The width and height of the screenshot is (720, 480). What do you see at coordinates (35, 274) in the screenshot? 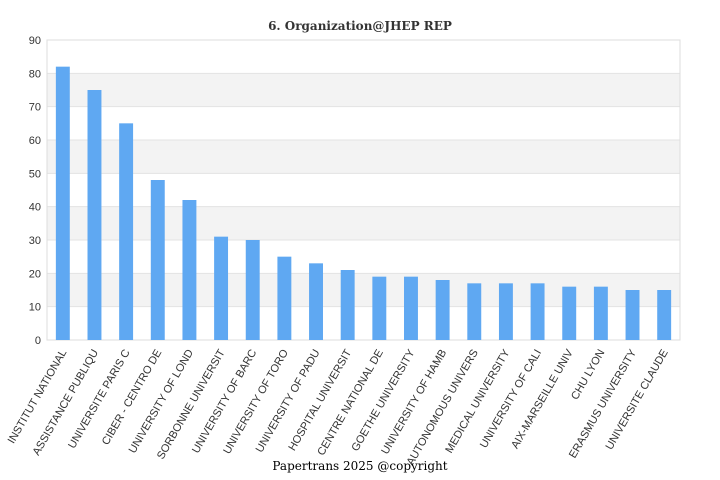
I see `y-tick-label: 20` at bounding box center [35, 274].